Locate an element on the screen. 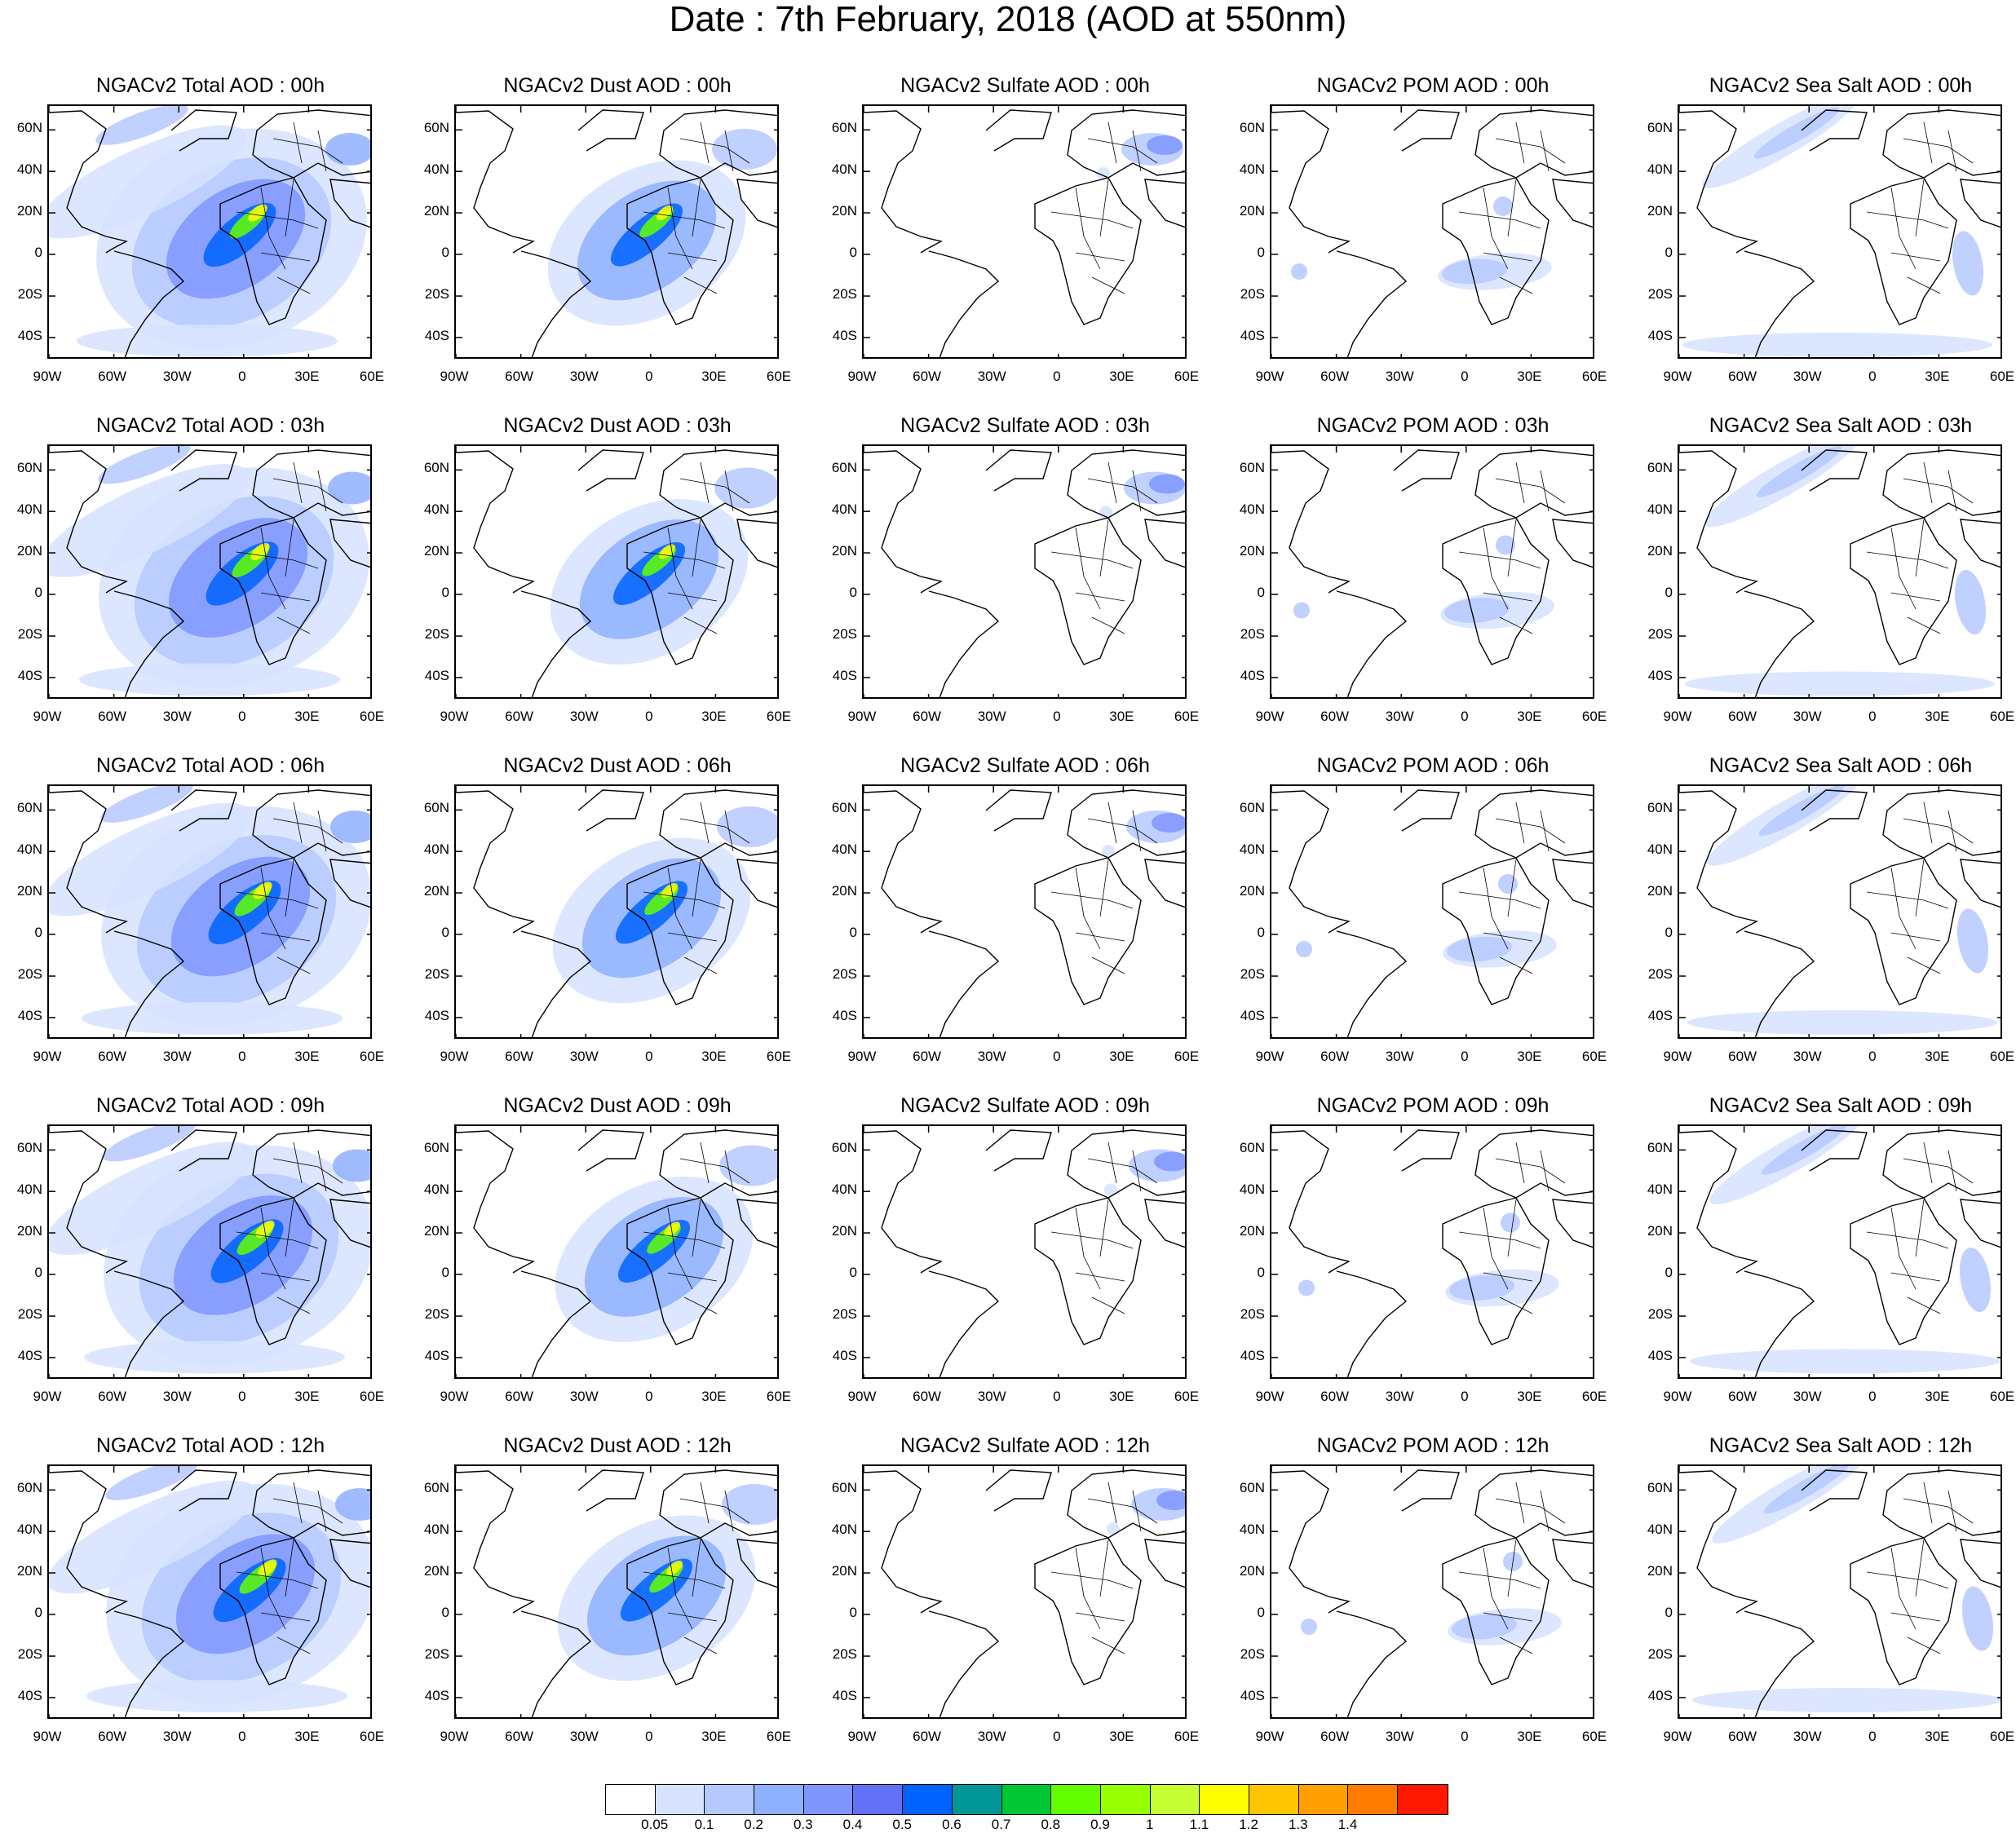 The height and width of the screenshot is (1833, 2016). colorbar-label: 0.6 is located at coordinates (952, 1825).